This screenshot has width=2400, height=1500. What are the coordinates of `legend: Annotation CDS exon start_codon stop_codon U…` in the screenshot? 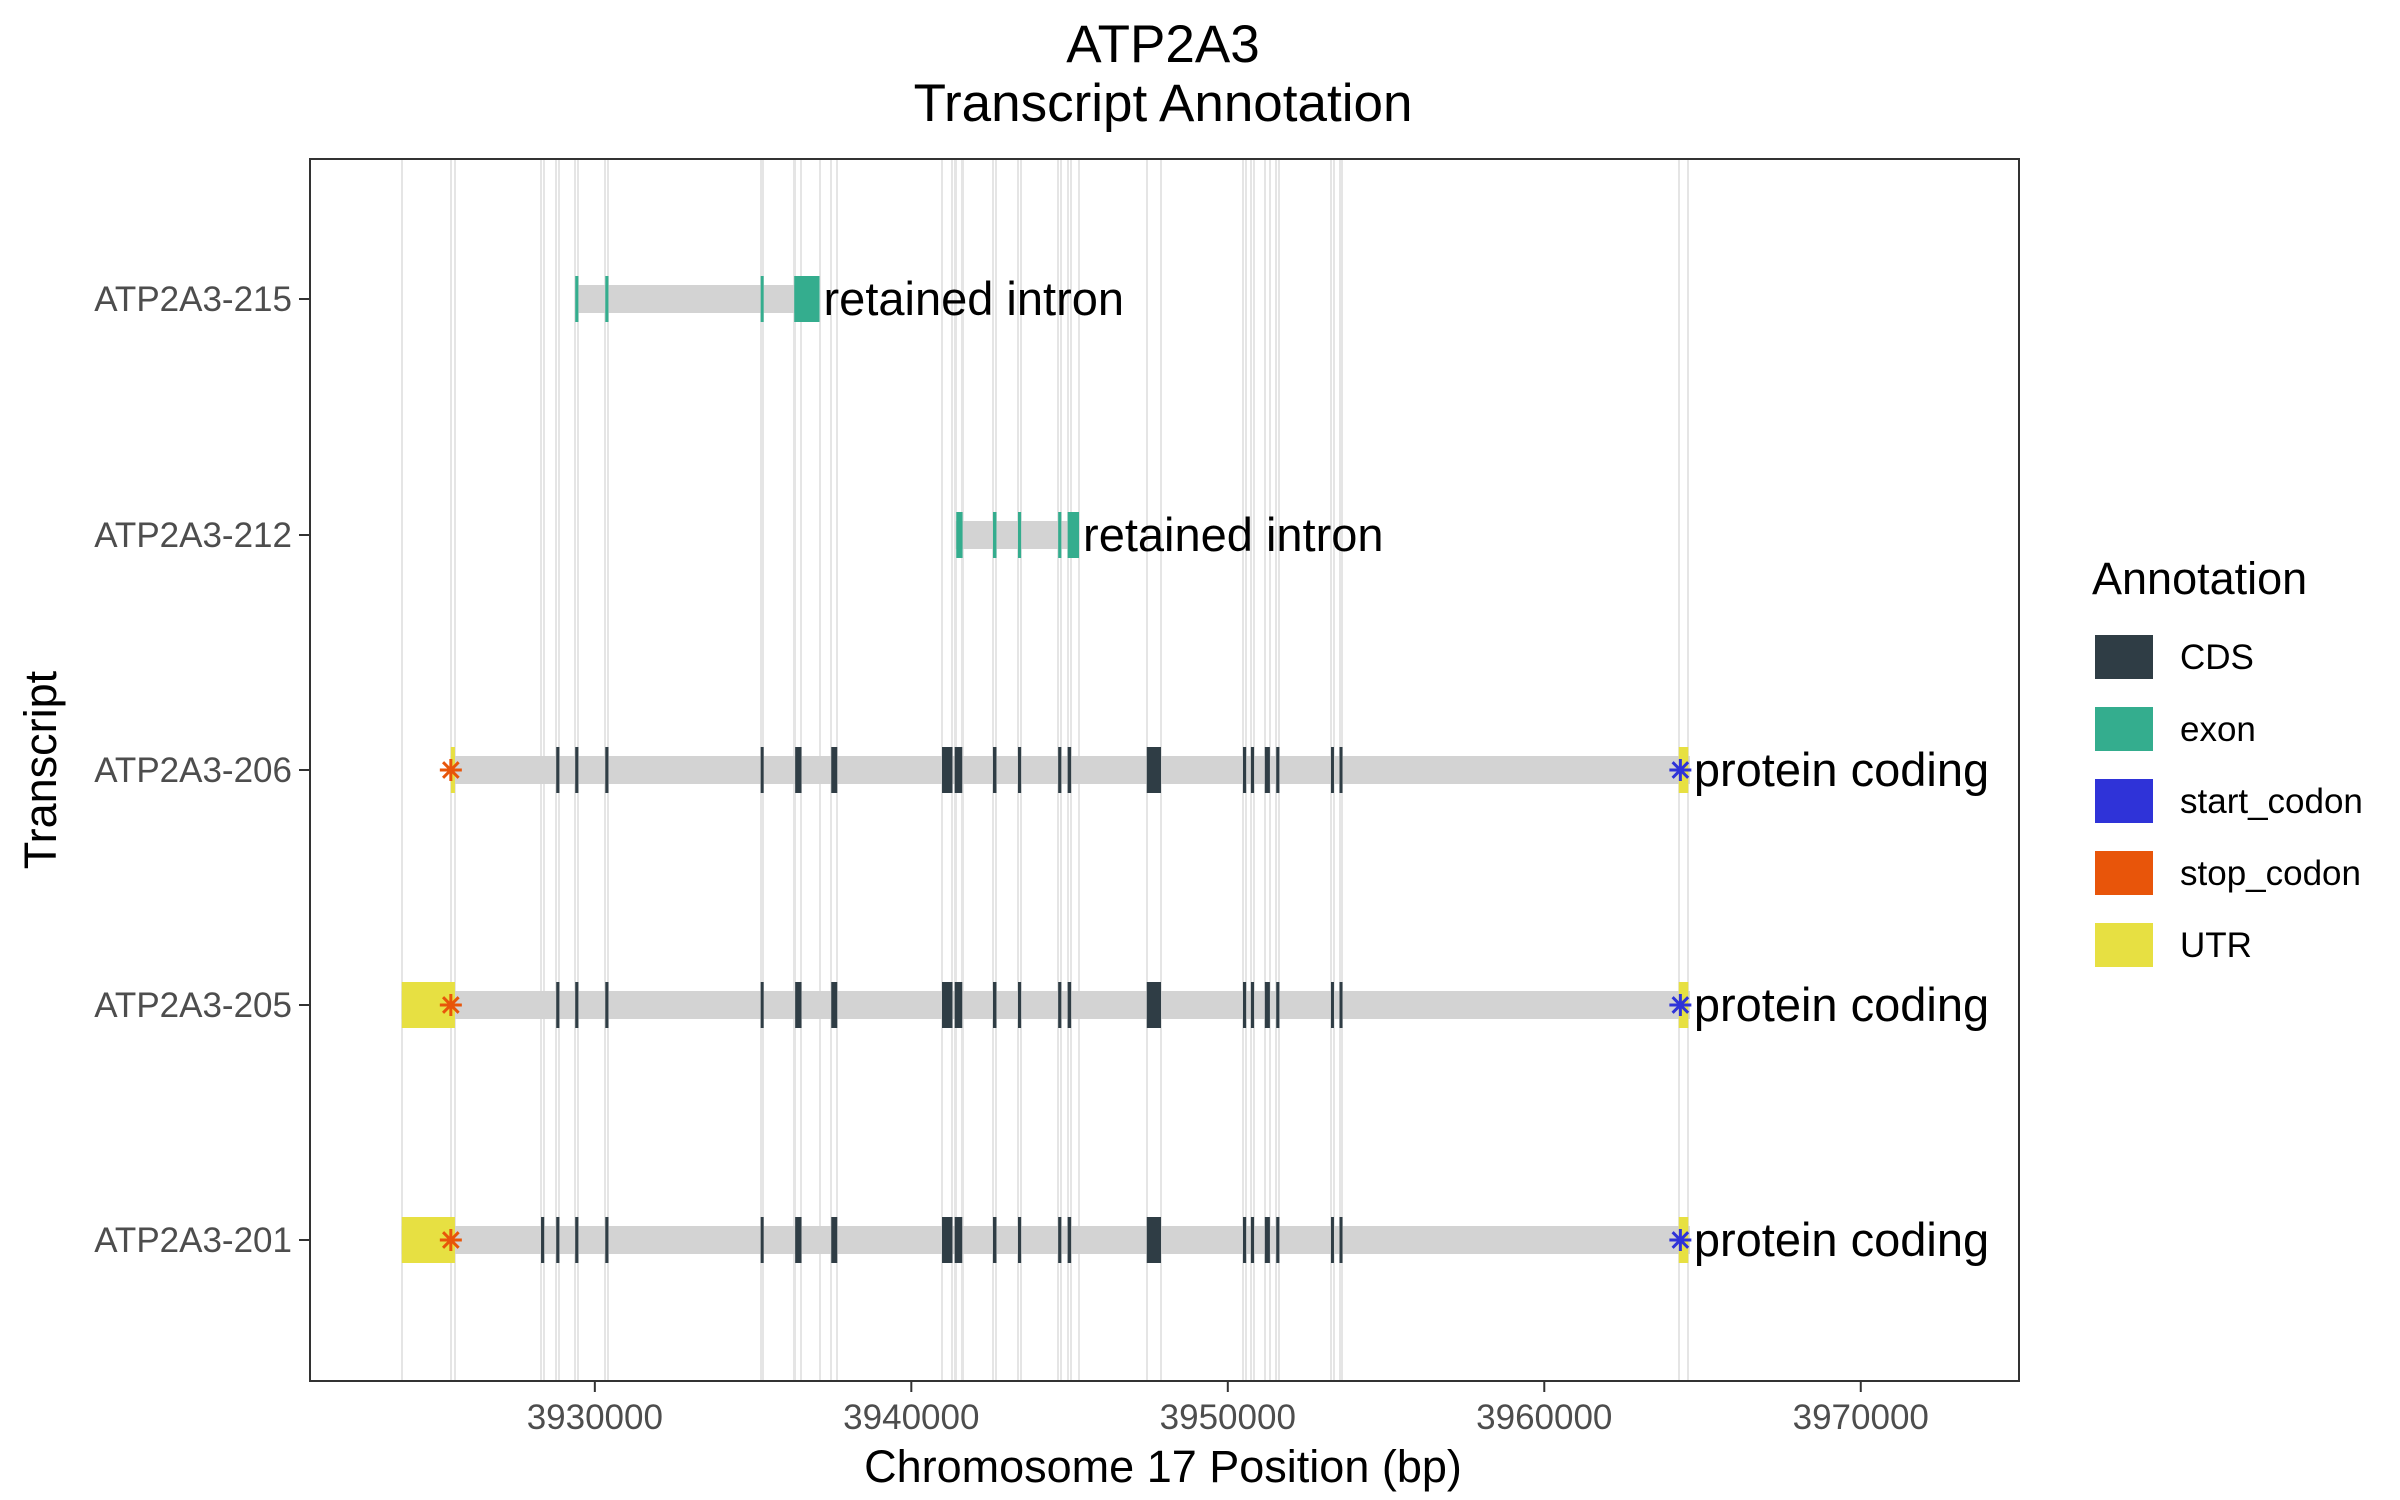 It's located at (2227, 760).